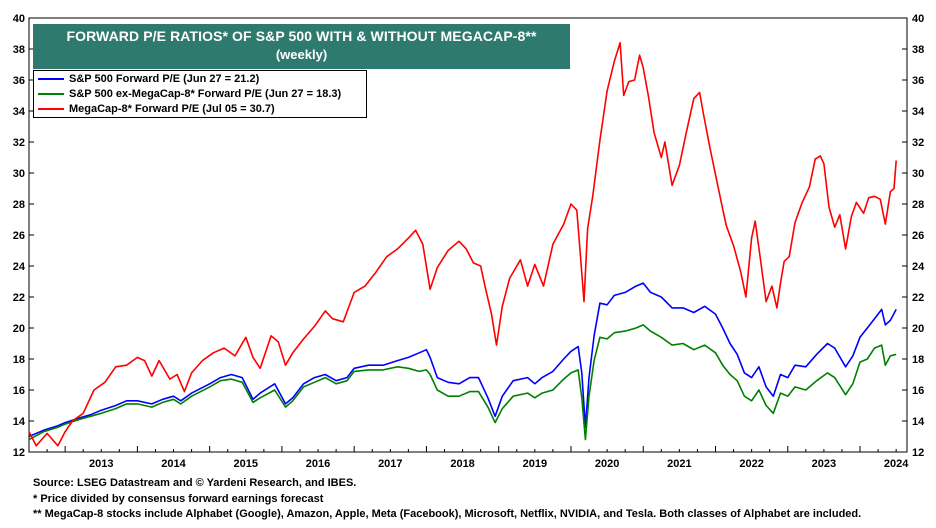 This screenshot has width=936, height=528. Describe the element at coordinates (462, 464) in the screenshot. I see `x-tick-label: 2018` at that location.